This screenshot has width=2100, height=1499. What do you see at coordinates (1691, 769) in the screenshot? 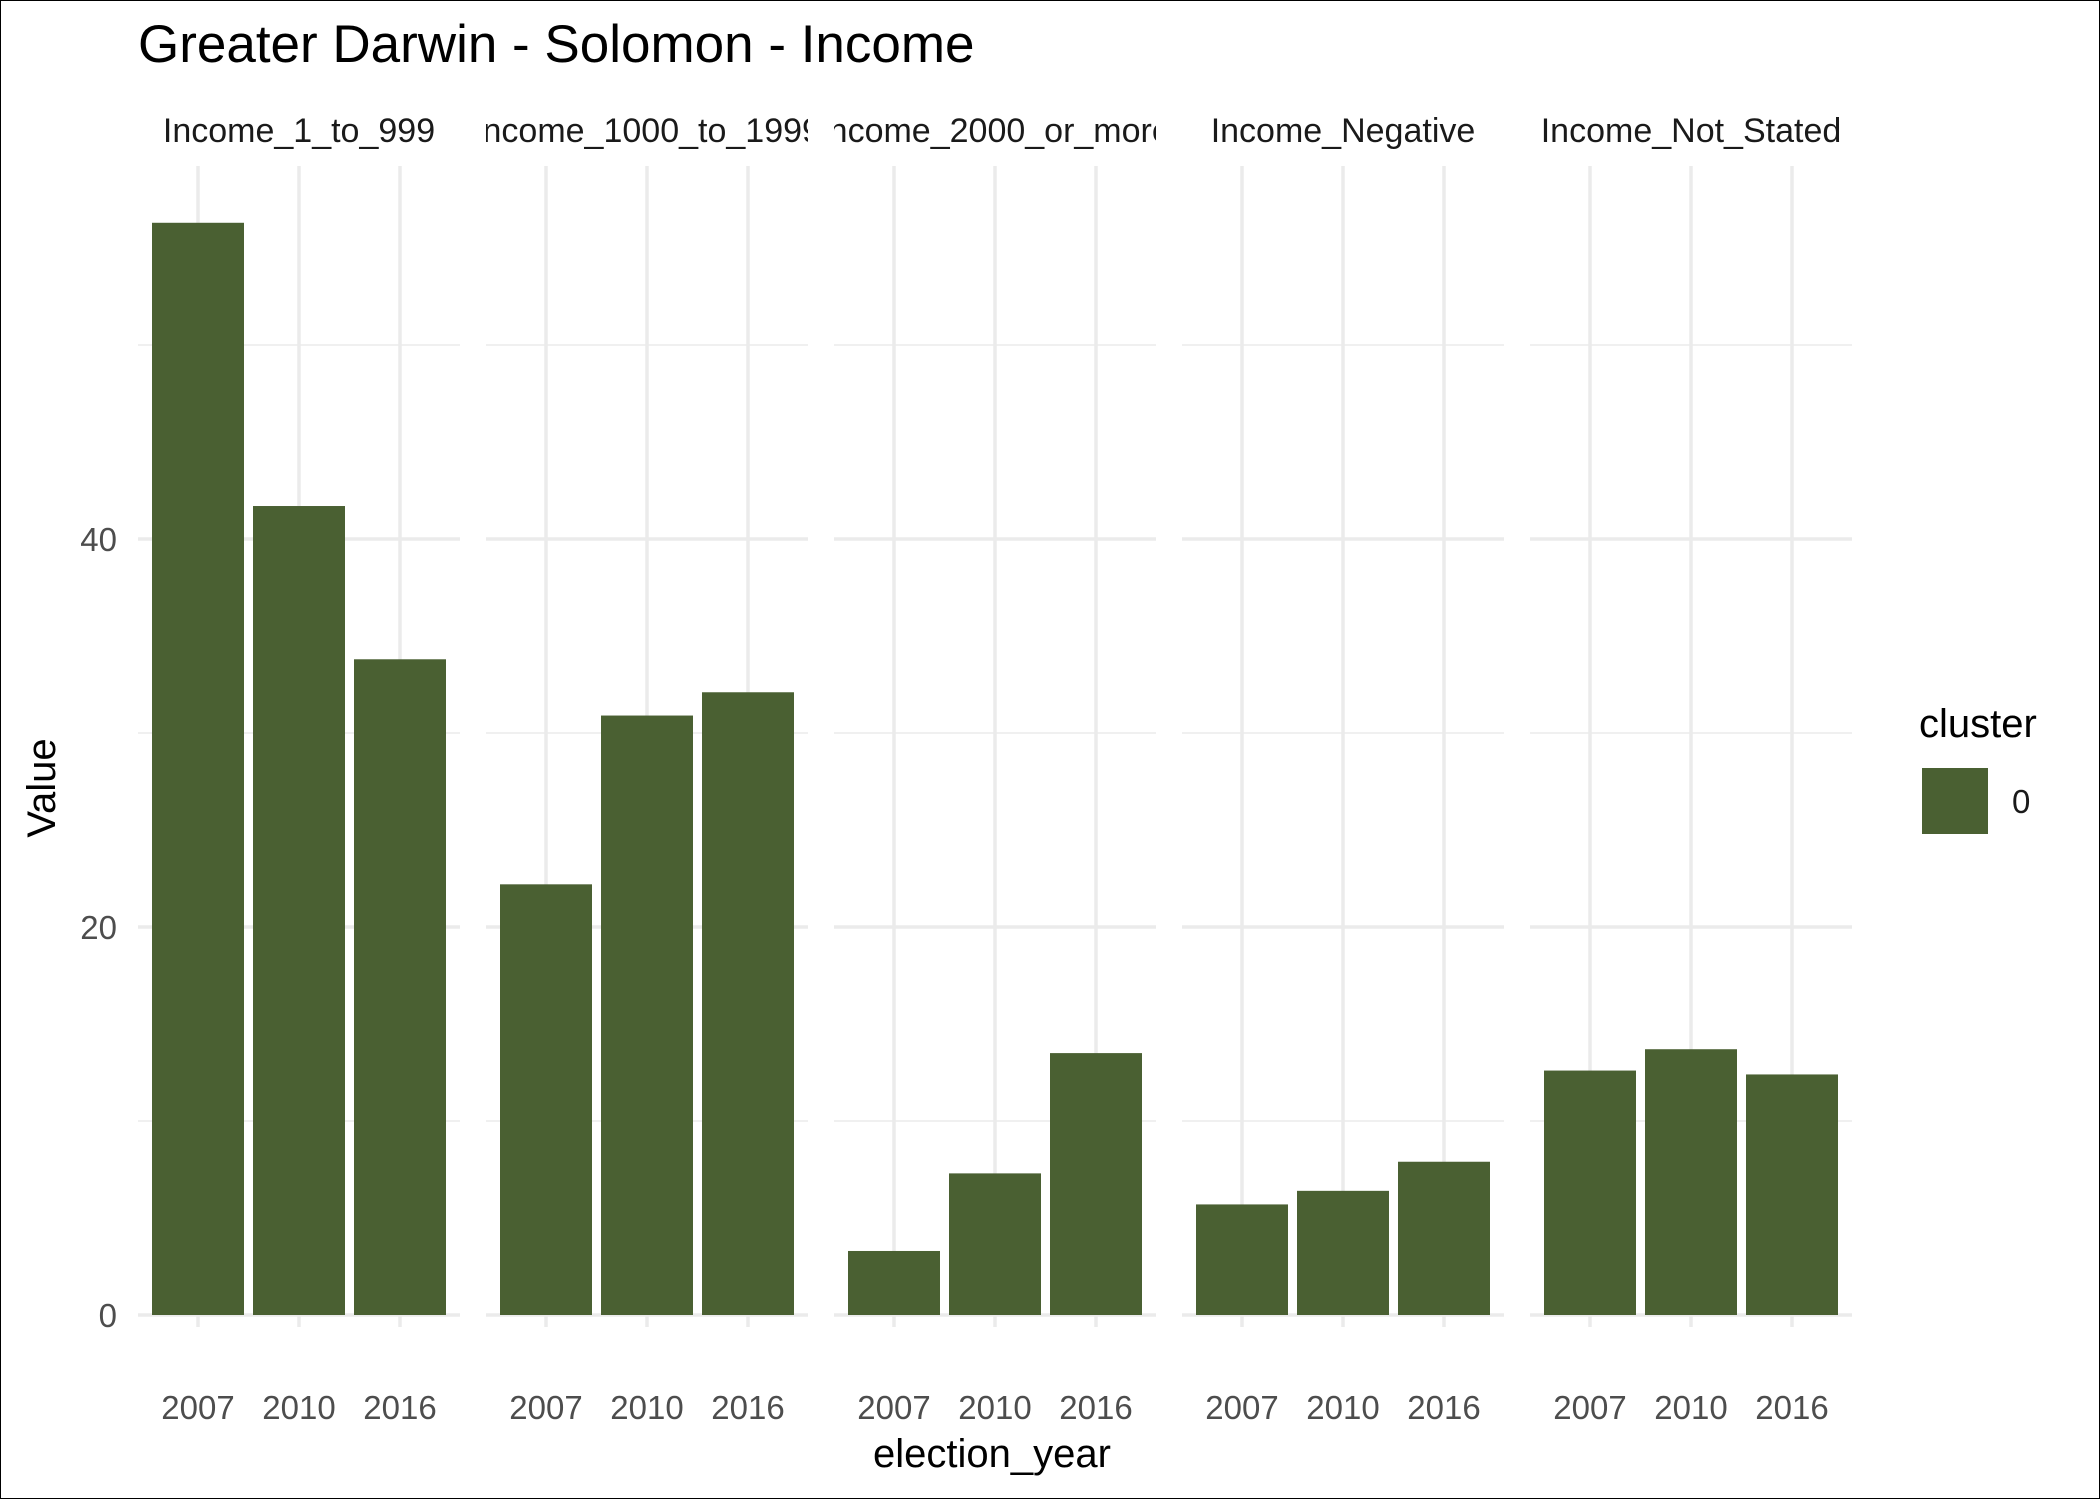
I see `facet-panel: Income_Not_Stated 2007 2010 2016` at bounding box center [1691, 769].